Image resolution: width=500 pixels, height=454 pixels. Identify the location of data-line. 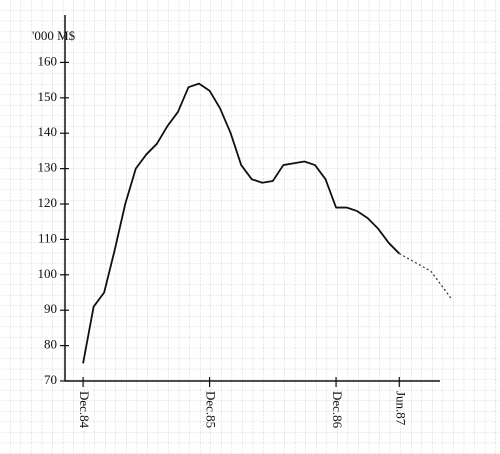
(426, 276).